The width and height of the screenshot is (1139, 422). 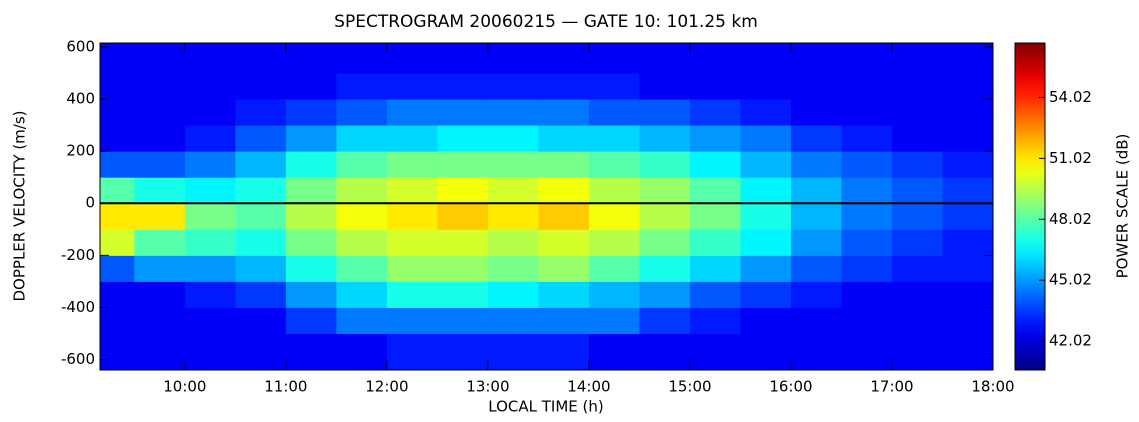 What do you see at coordinates (20, 205) in the screenshot?
I see `y-axis-label: DOPPLER VELOCITY (m/s)` at bounding box center [20, 205].